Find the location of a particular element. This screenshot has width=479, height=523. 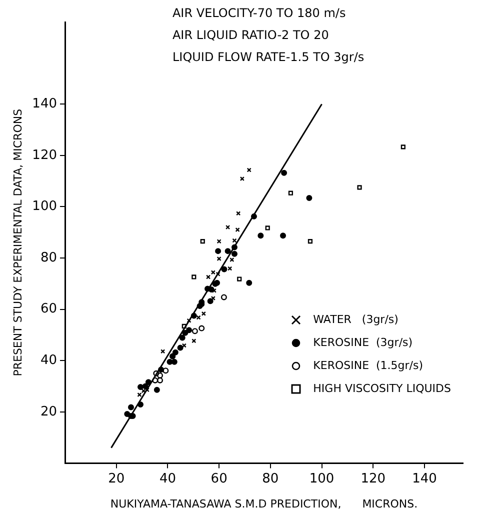

y-tick-label: 40 is located at coordinates (49, 360).